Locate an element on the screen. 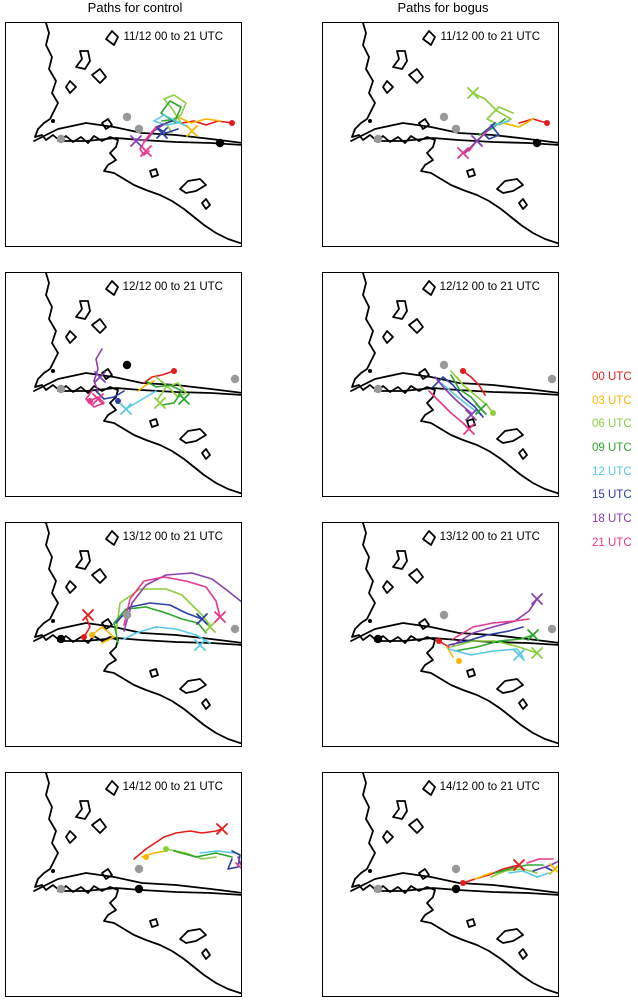 The width and height of the screenshot is (638, 1004). legend-item-03: 03 UTC is located at coordinates (612, 400).